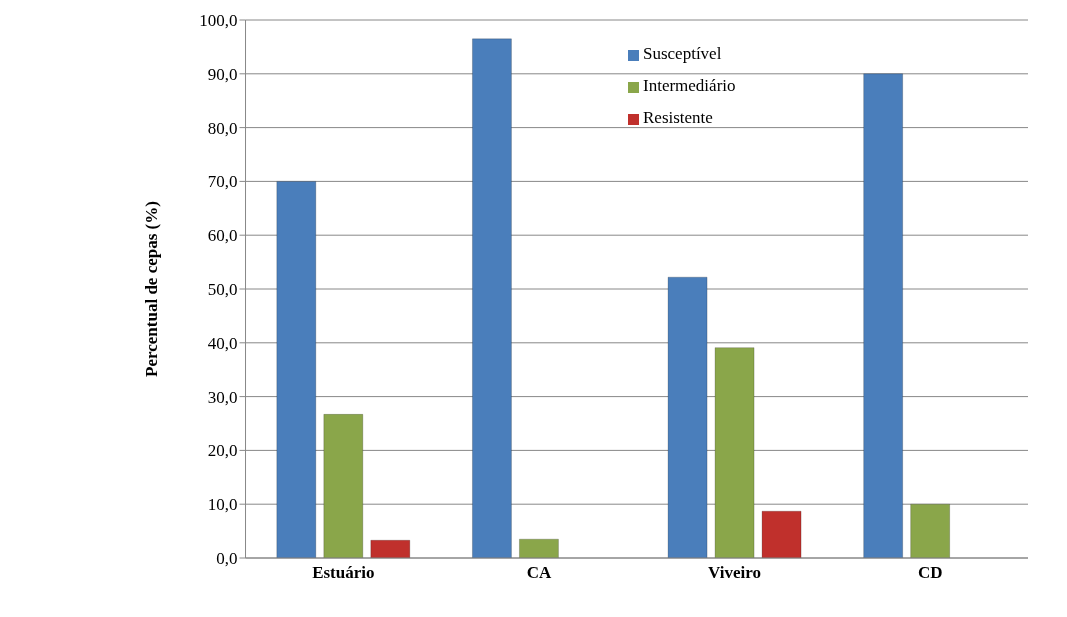 This screenshot has width=1067, height=617. What do you see at coordinates (682, 53) in the screenshot?
I see `legend-label: Susceptível` at bounding box center [682, 53].